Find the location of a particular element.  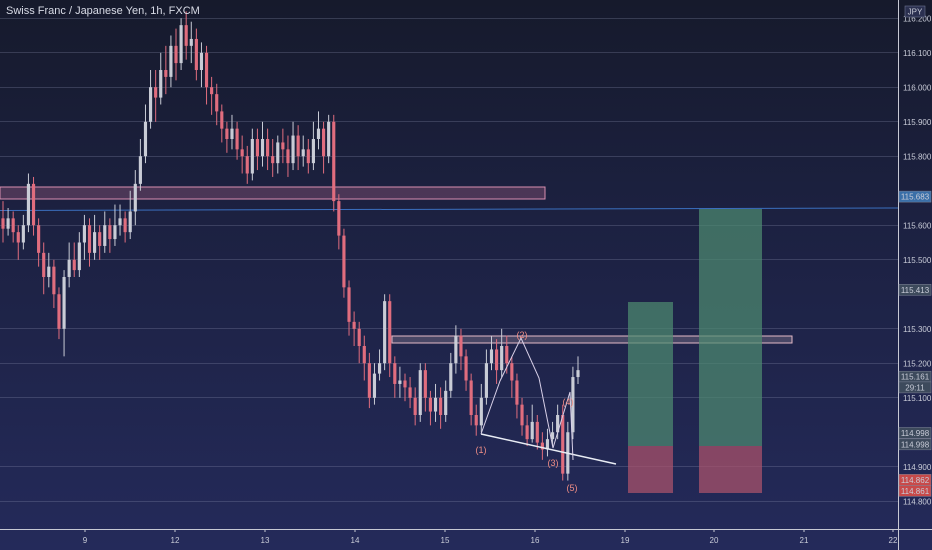

wave-path is located at coordinates (527, 398).